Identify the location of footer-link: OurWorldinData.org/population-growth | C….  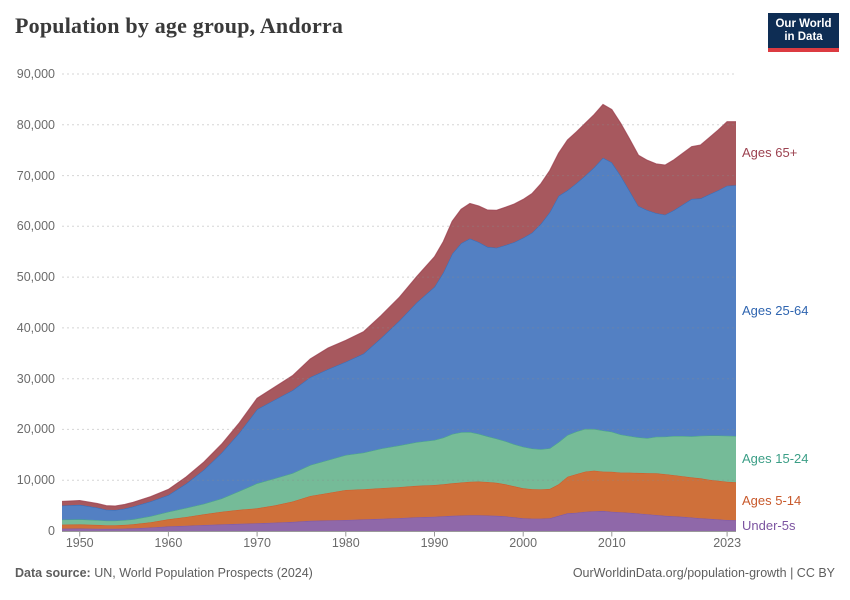
(703, 573).